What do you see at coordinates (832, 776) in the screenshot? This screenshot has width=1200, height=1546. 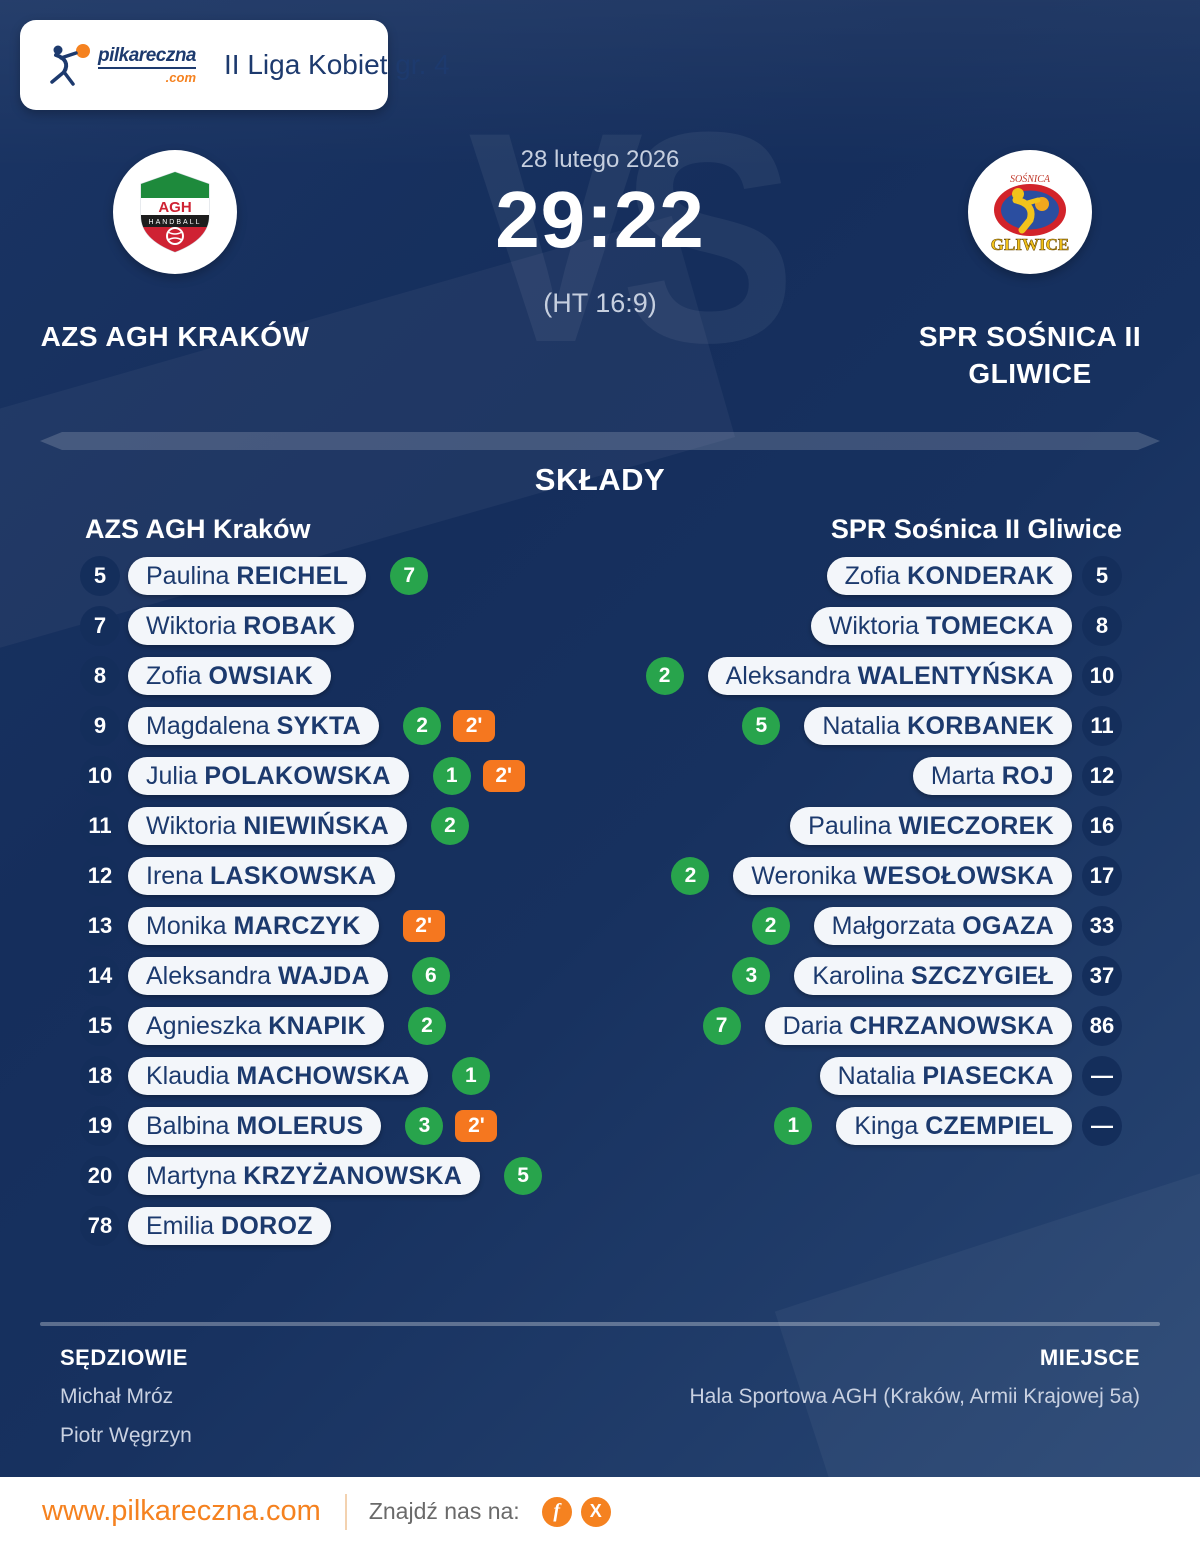 I see `player-row: Marta ROJ 12` at bounding box center [832, 776].